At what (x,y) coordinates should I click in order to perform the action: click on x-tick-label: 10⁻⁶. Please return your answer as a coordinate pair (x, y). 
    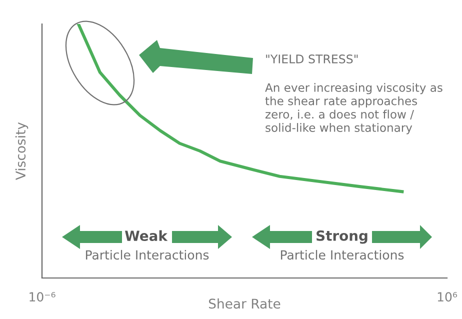
    Looking at the image, I should click on (43, 297).